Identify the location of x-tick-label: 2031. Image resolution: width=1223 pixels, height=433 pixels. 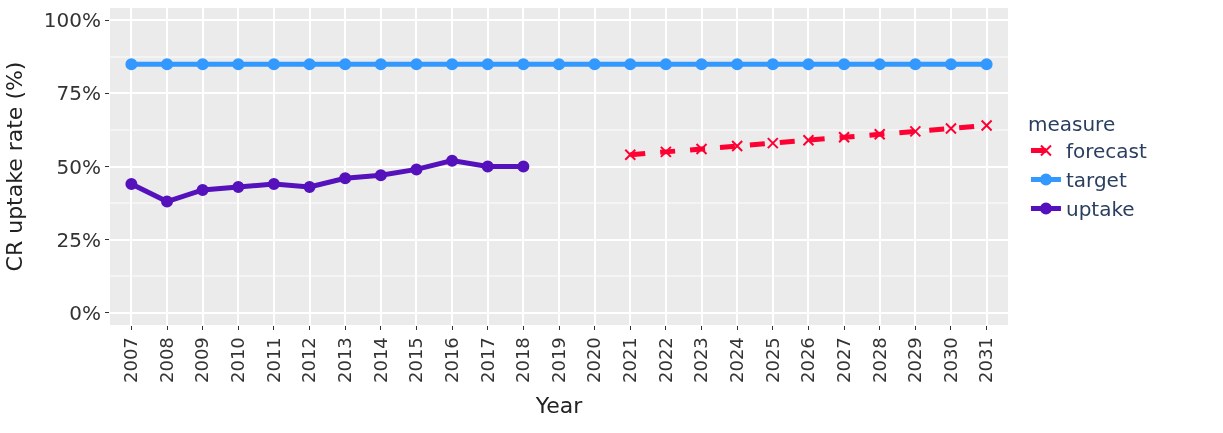
(986, 360).